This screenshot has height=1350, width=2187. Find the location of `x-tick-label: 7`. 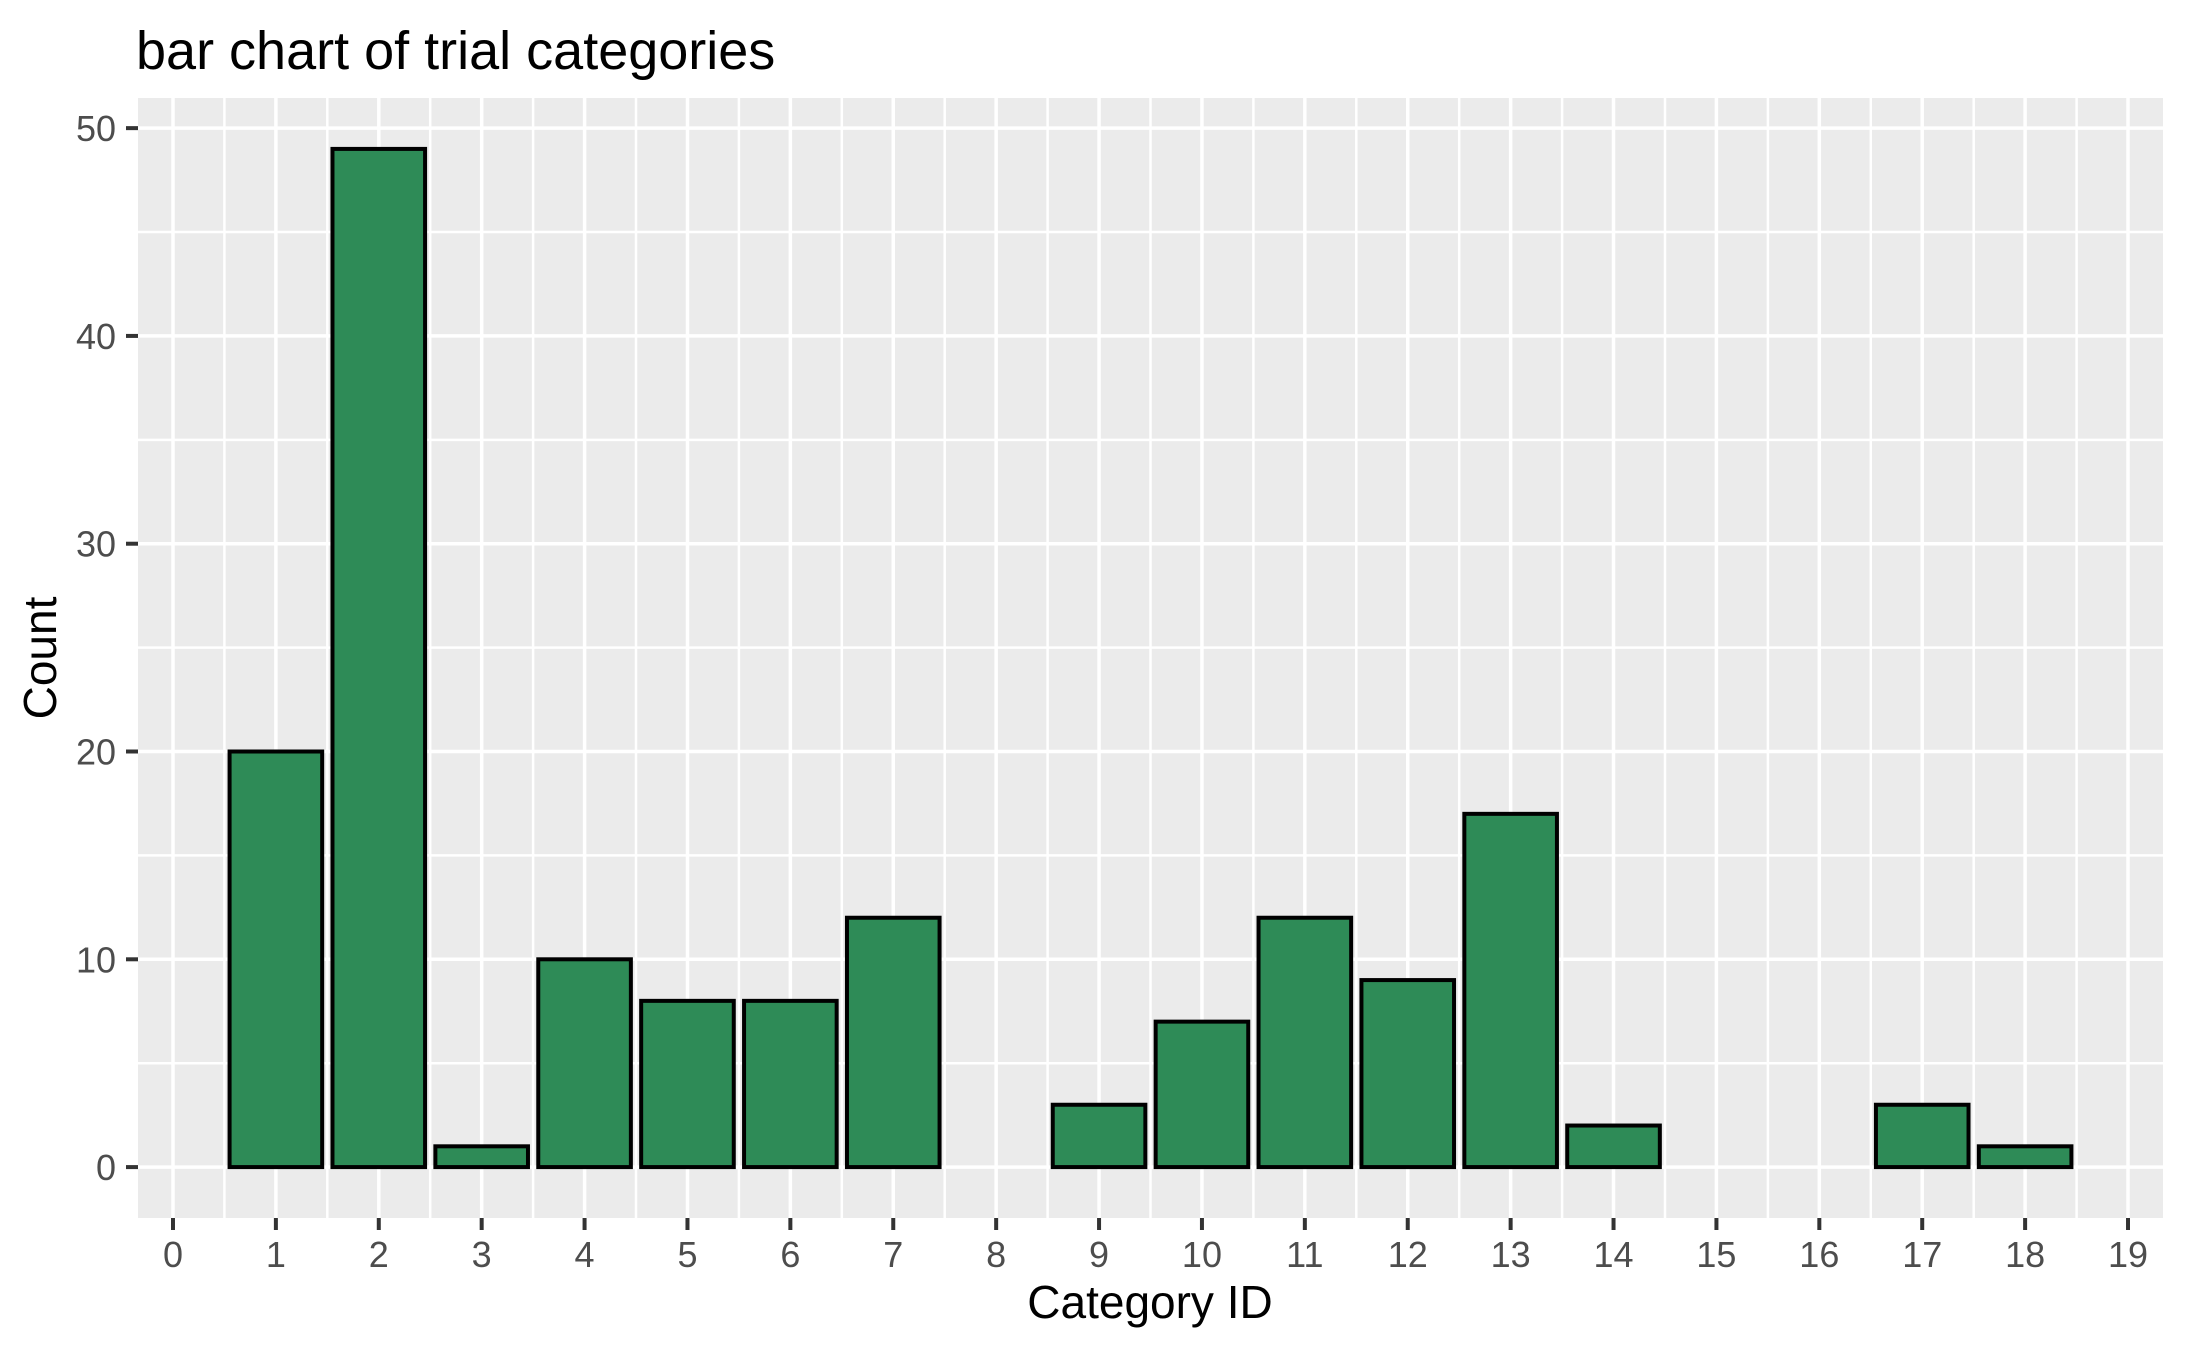

x-tick-label: 7 is located at coordinates (893, 1254).